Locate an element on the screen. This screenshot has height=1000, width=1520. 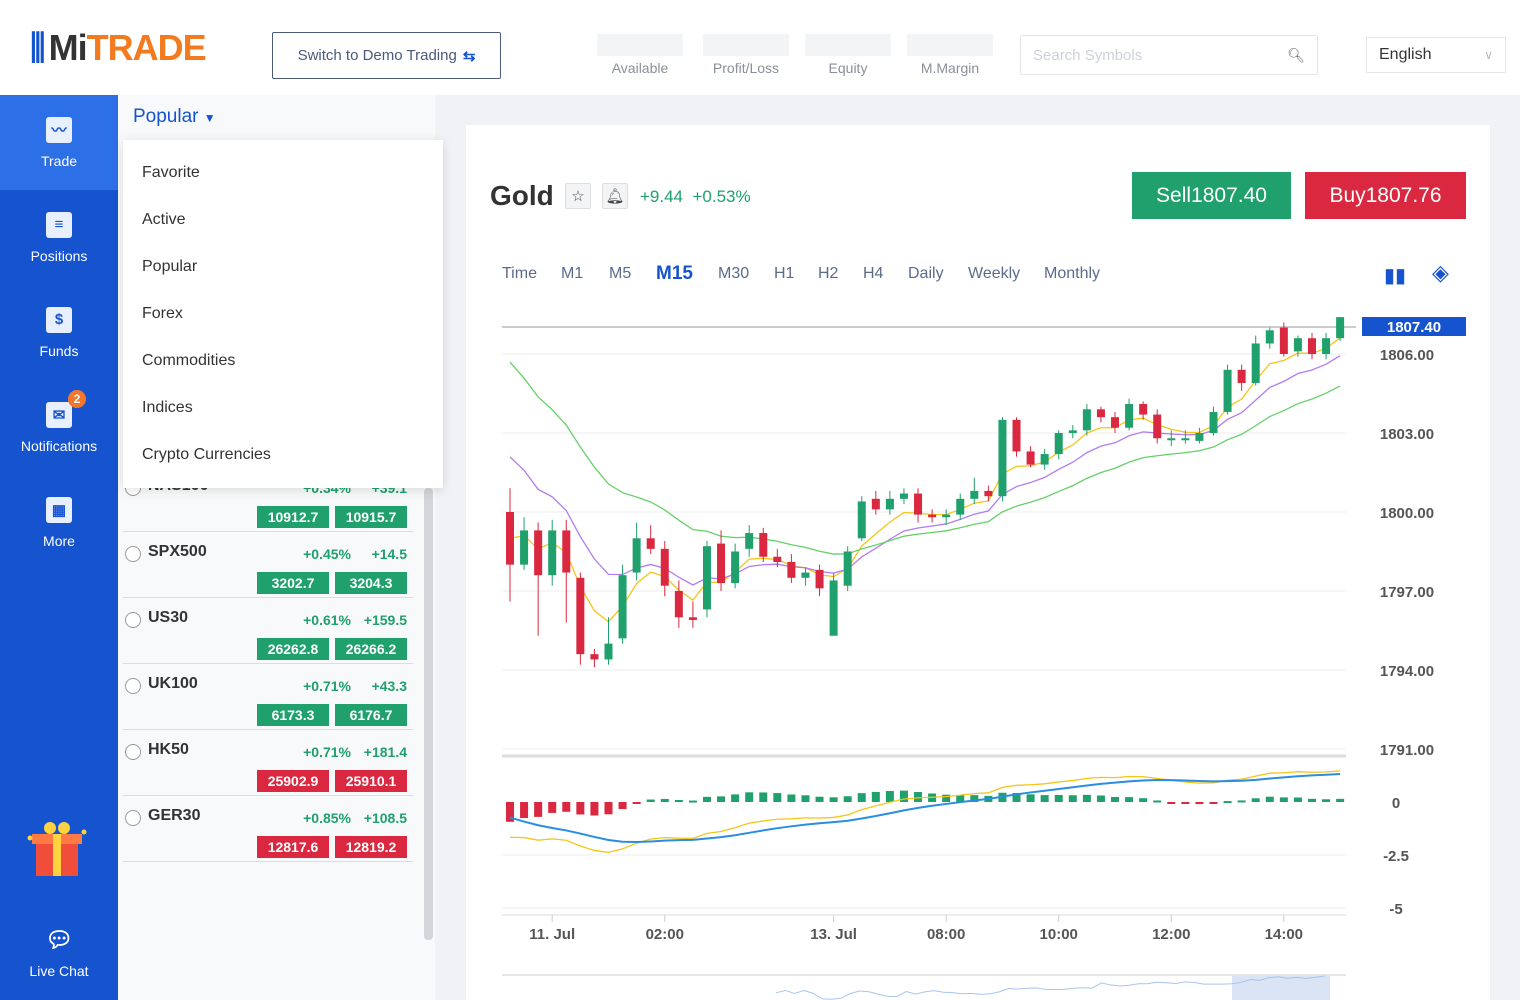
sidebar-item-trade: 〰 Trade is located at coordinates (59, 142).